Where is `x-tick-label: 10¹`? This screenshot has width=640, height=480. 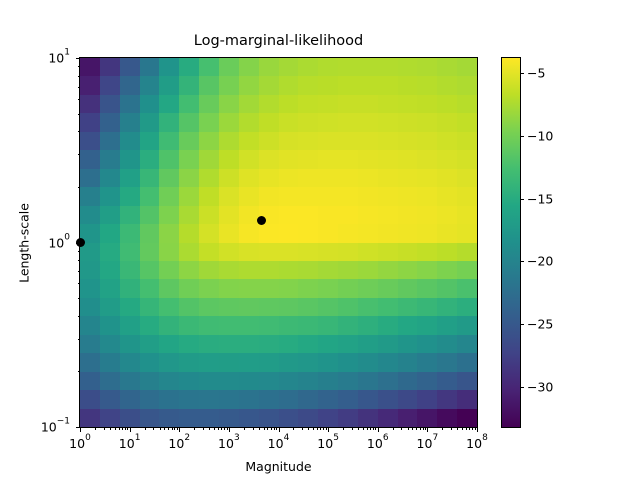
x-tick-label: 10¹ is located at coordinates (129, 442).